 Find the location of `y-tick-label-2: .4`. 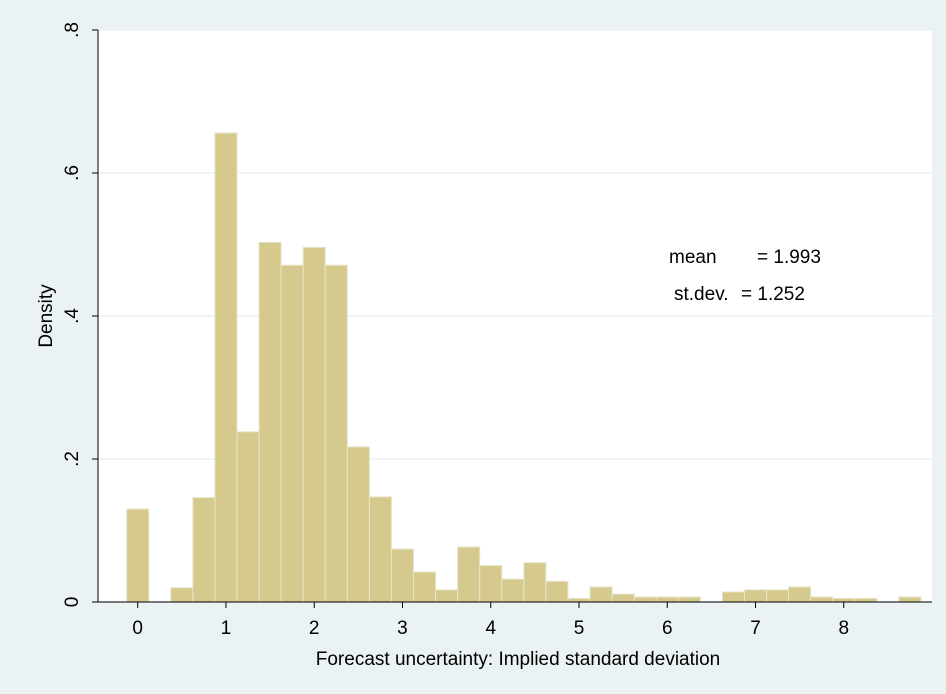

y-tick-label-2: .4 is located at coordinates (72, 316).